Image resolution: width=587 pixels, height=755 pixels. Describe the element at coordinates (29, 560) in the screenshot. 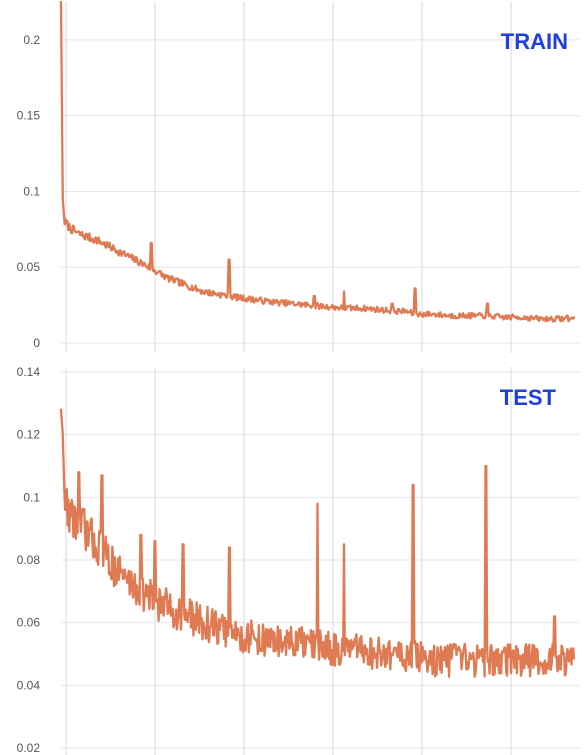

I see `y-tick-label: 0.08` at that location.